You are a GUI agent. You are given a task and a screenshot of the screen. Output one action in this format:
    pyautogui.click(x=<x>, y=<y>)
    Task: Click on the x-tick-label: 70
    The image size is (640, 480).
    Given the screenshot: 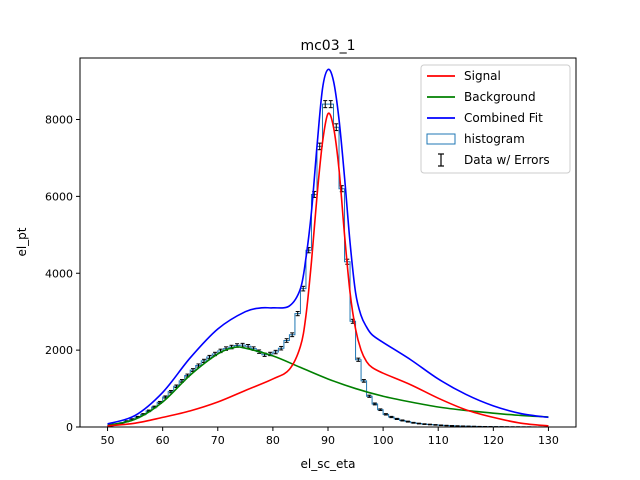 What is the action you would take?
    pyautogui.click(x=218, y=440)
    